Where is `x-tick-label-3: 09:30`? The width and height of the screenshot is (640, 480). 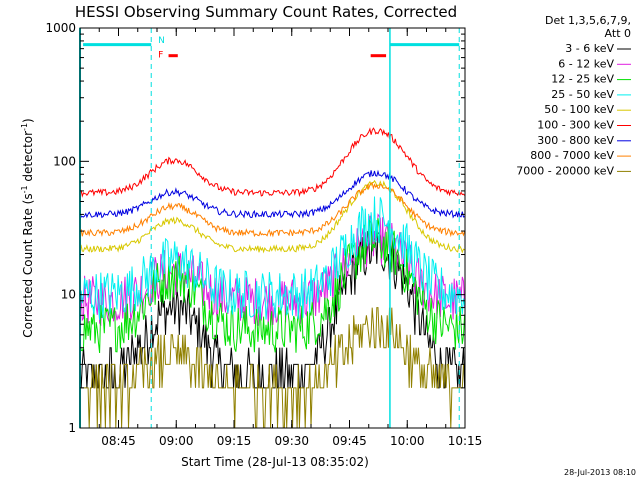
x-tick-label-3: 09:30 is located at coordinates (291, 441).